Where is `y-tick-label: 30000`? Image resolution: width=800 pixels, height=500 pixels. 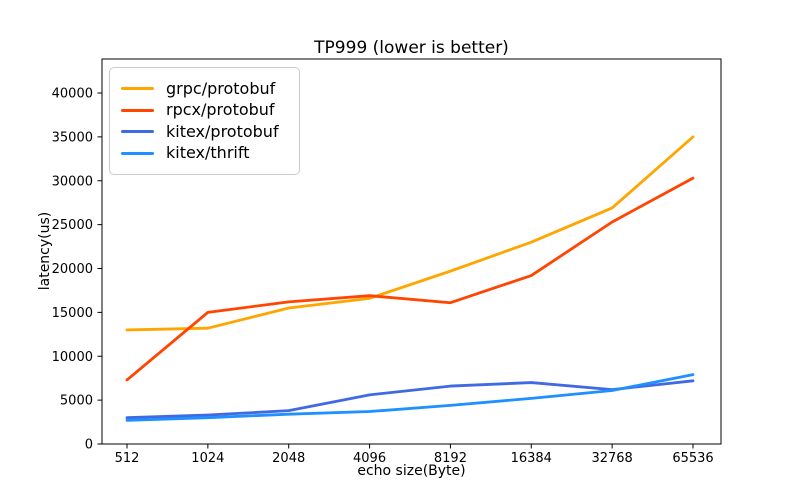 y-tick-label: 30000 is located at coordinates (72, 181).